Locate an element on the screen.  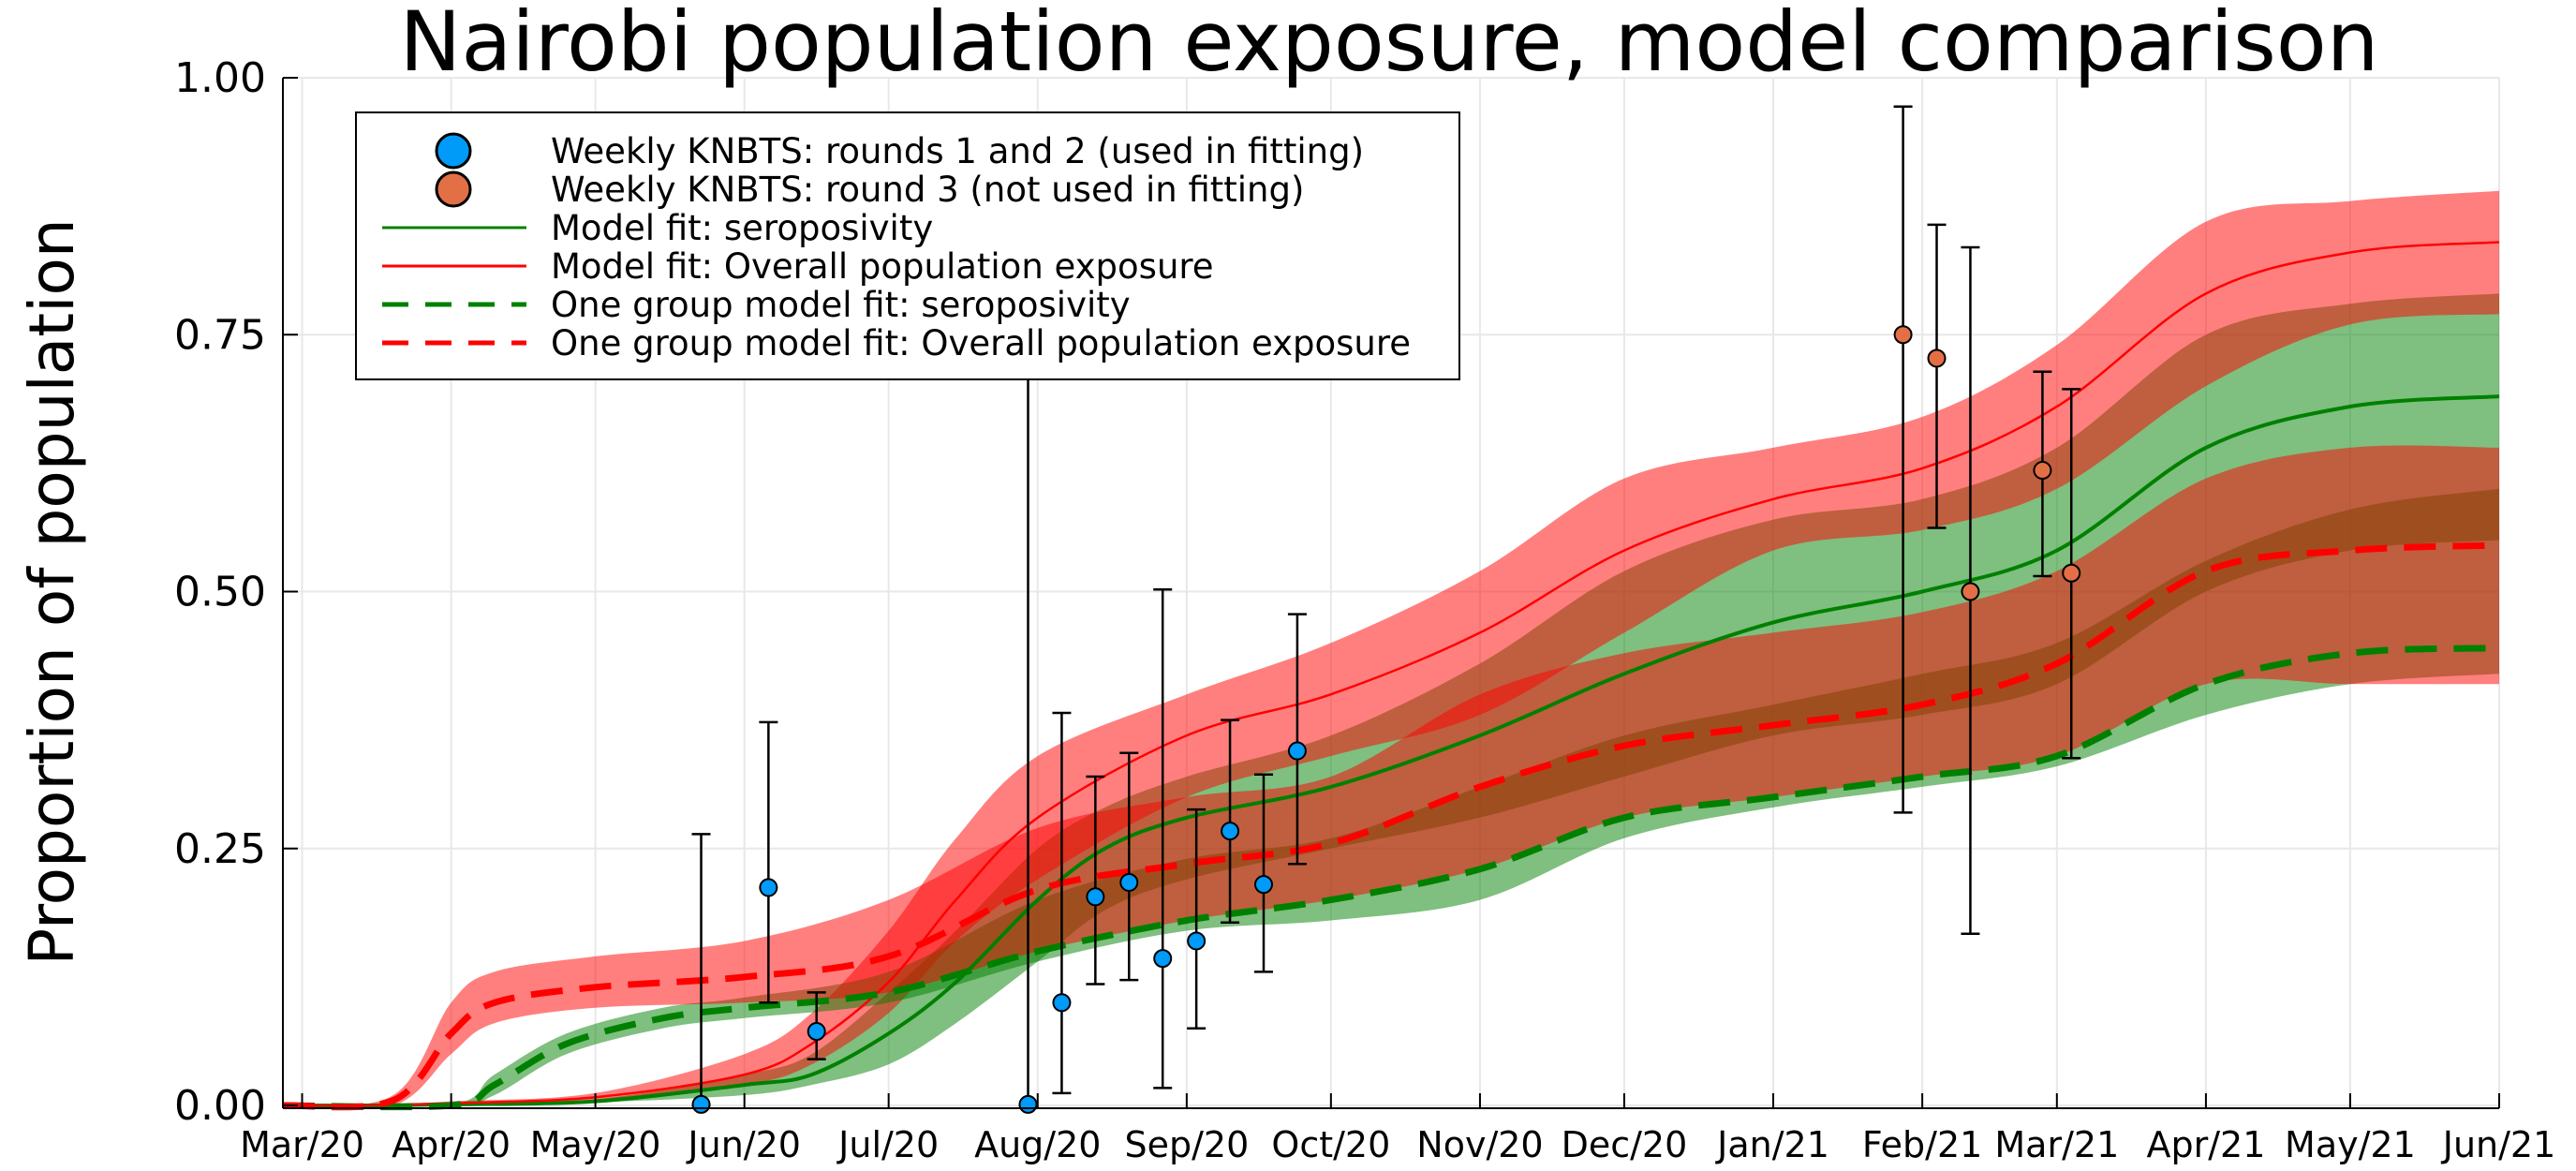
x-tick-label: Jun/21 is located at coordinates (2498, 1144).